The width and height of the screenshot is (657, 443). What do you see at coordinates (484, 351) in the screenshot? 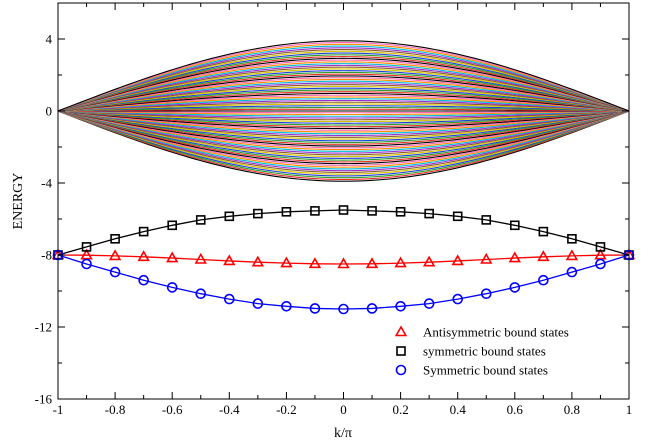
I see `legend-label: symmetric bound states` at bounding box center [484, 351].